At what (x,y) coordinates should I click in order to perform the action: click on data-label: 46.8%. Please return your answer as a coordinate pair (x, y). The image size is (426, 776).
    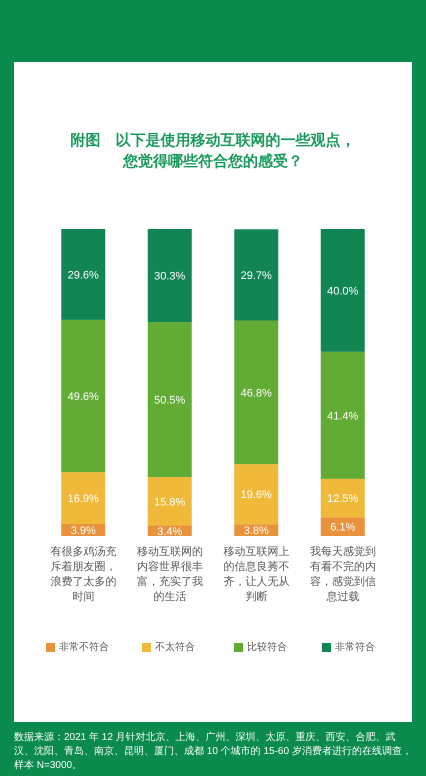
    Looking at the image, I should click on (256, 393).